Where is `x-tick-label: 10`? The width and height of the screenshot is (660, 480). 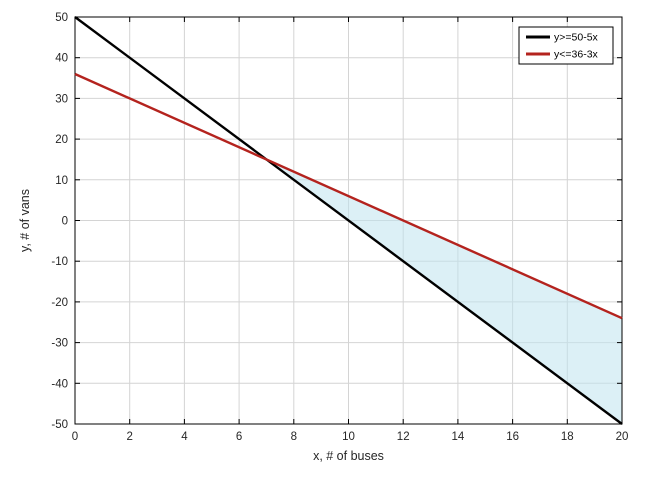 x-tick-label: 10 is located at coordinates (348, 437).